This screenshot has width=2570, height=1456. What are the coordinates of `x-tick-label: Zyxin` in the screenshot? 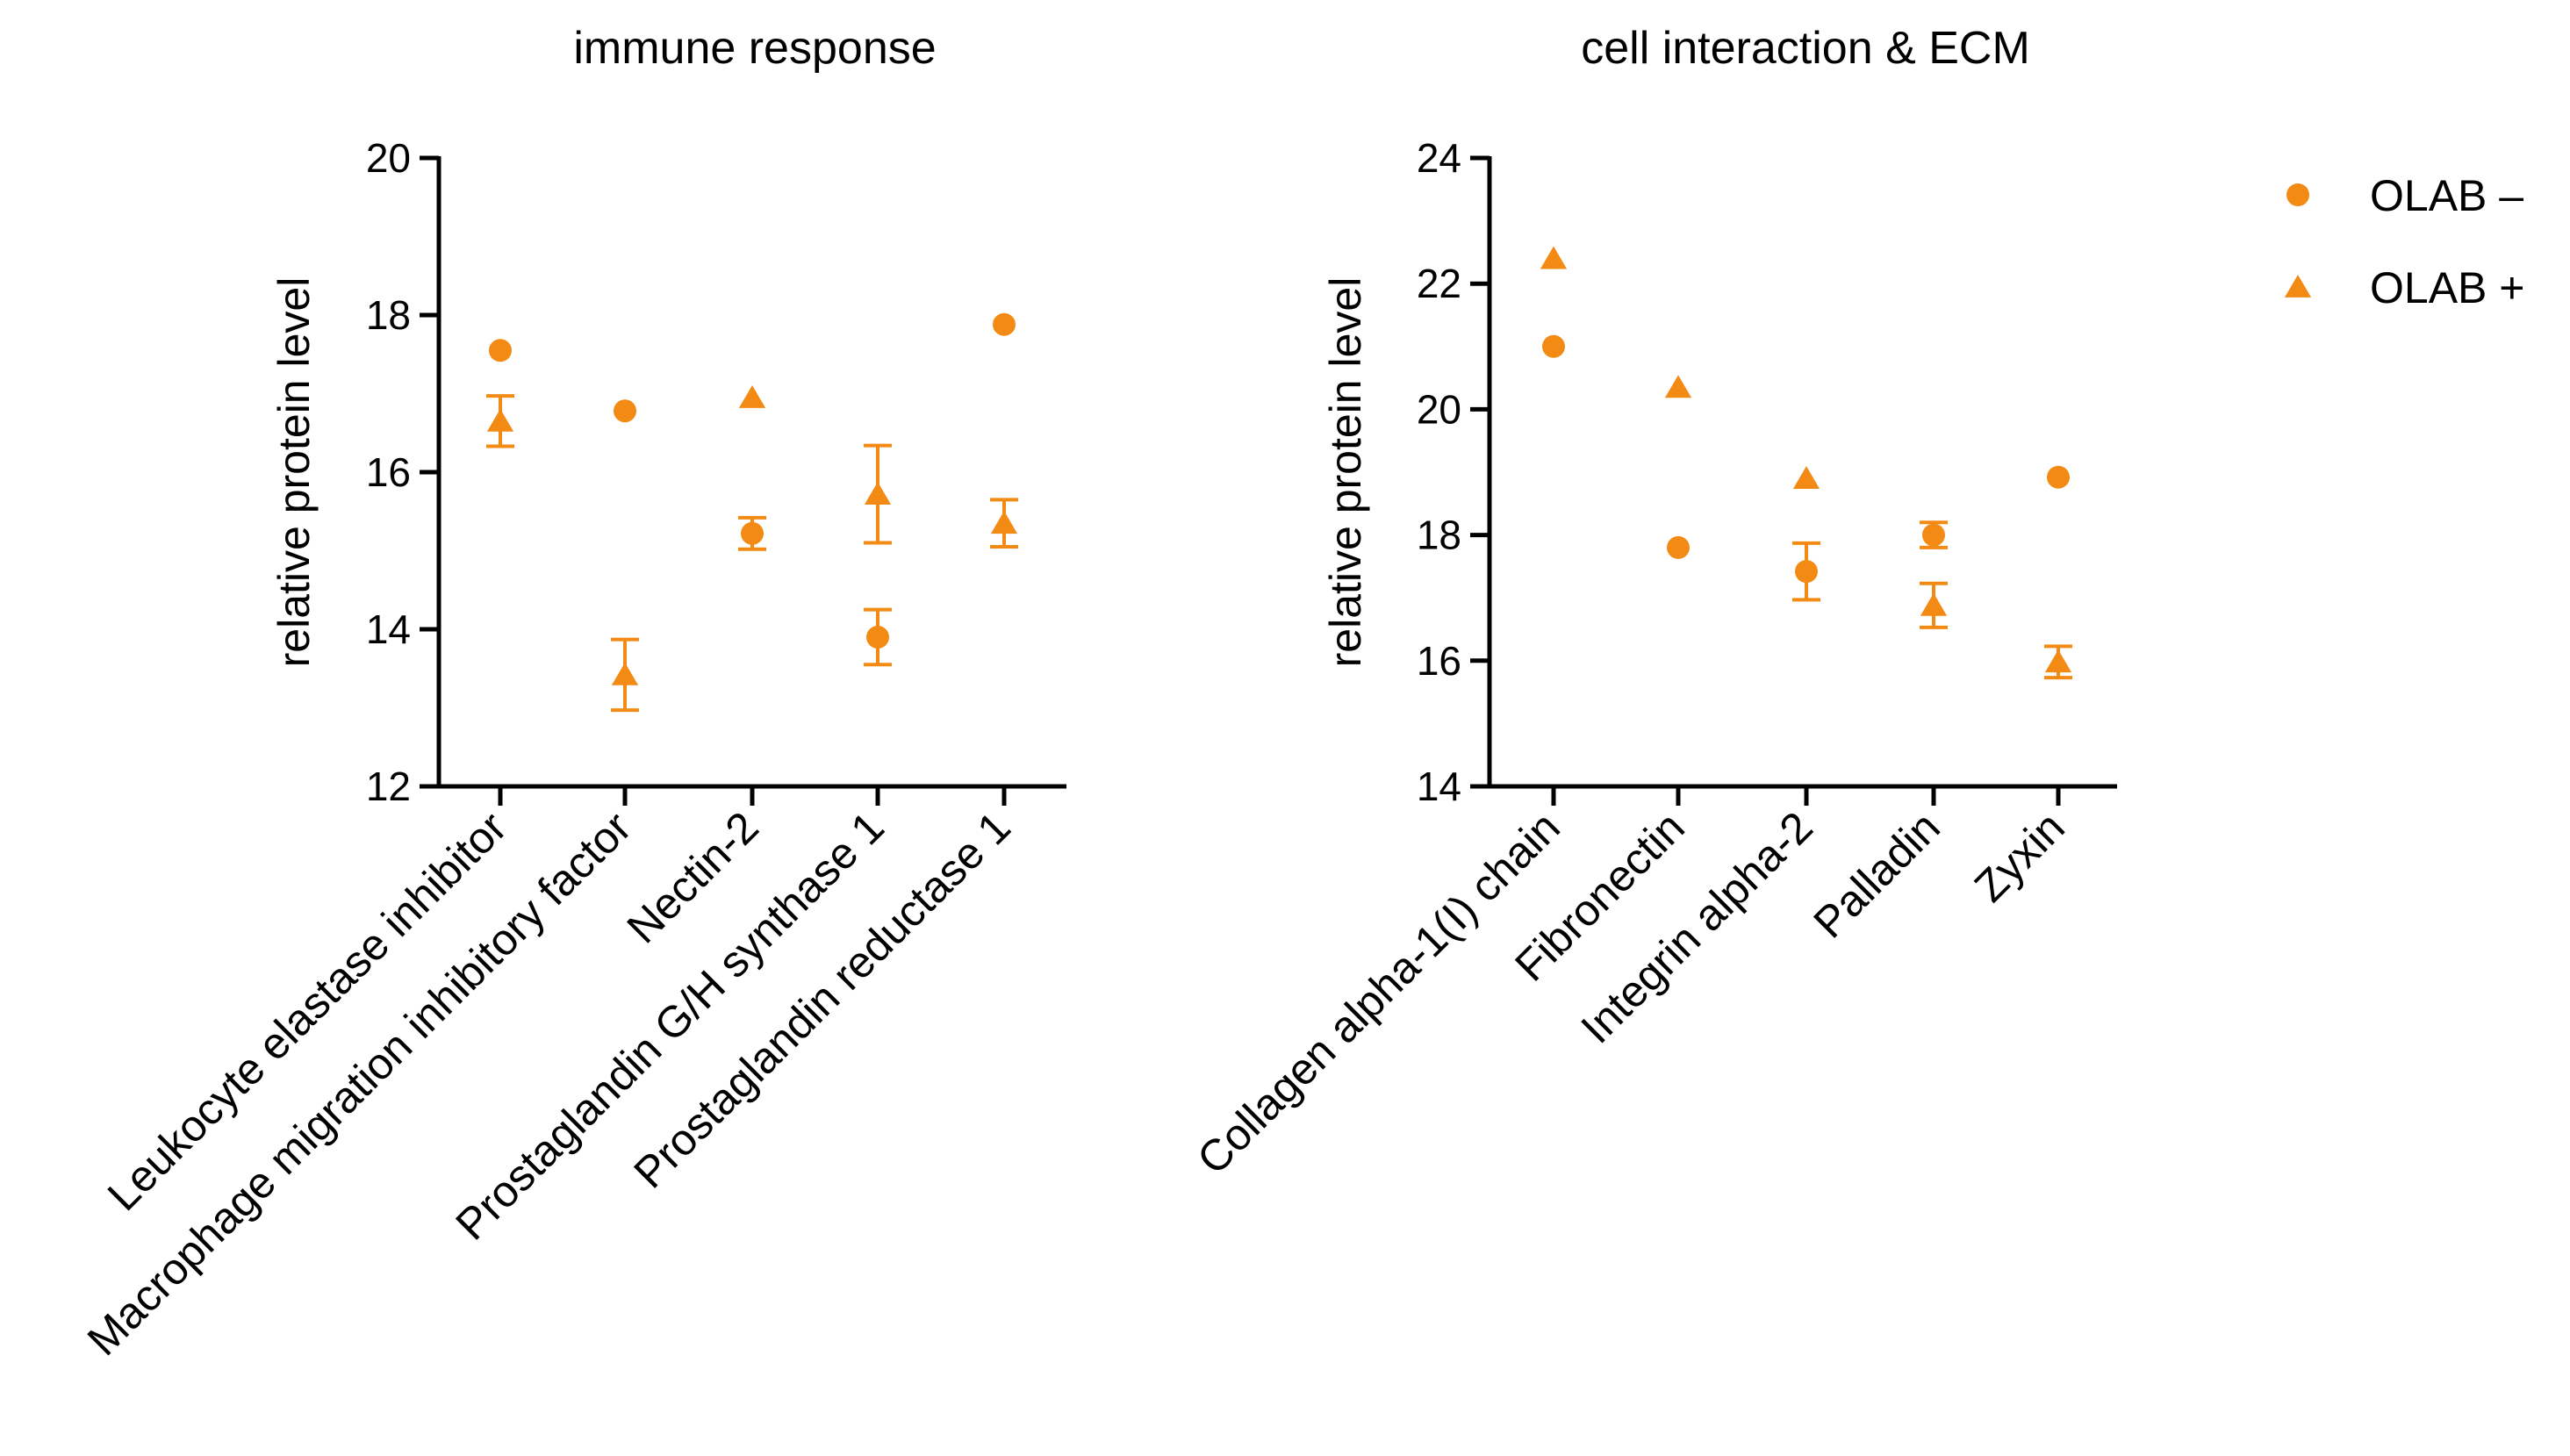 It's located at (2019, 856).